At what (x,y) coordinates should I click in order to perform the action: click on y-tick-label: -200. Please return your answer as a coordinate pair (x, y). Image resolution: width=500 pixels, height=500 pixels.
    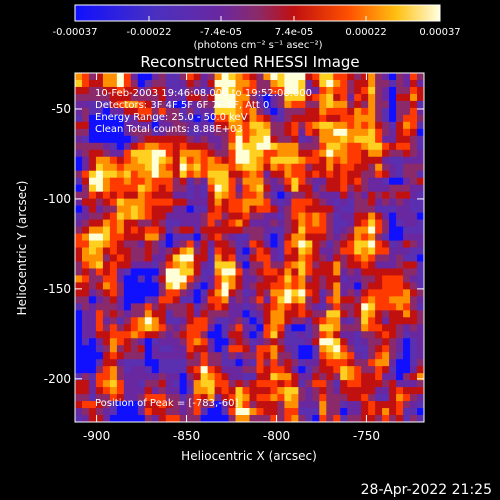
    Looking at the image, I should click on (57, 379).